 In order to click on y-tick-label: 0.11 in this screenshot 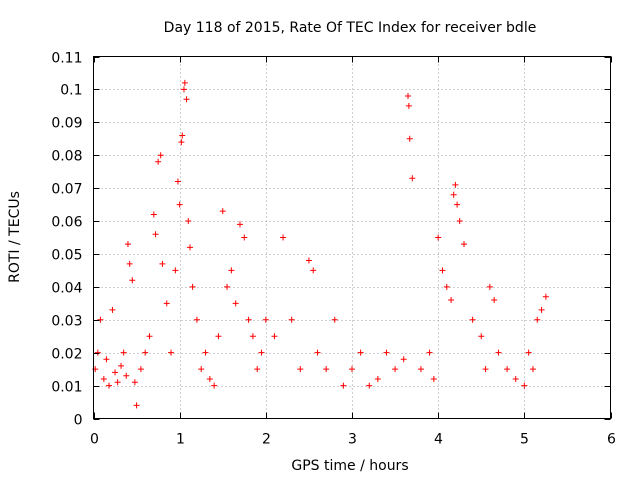, I will do `click(66, 59)`.